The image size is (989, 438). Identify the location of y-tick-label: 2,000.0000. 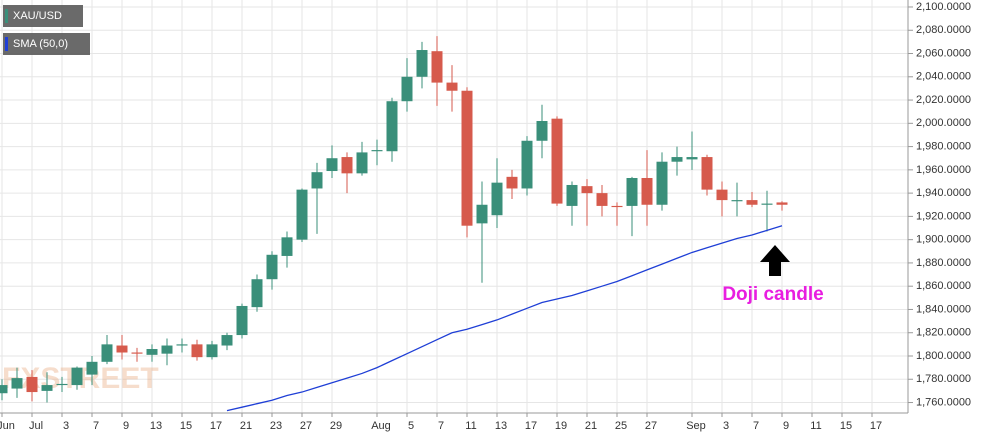
(943, 123).